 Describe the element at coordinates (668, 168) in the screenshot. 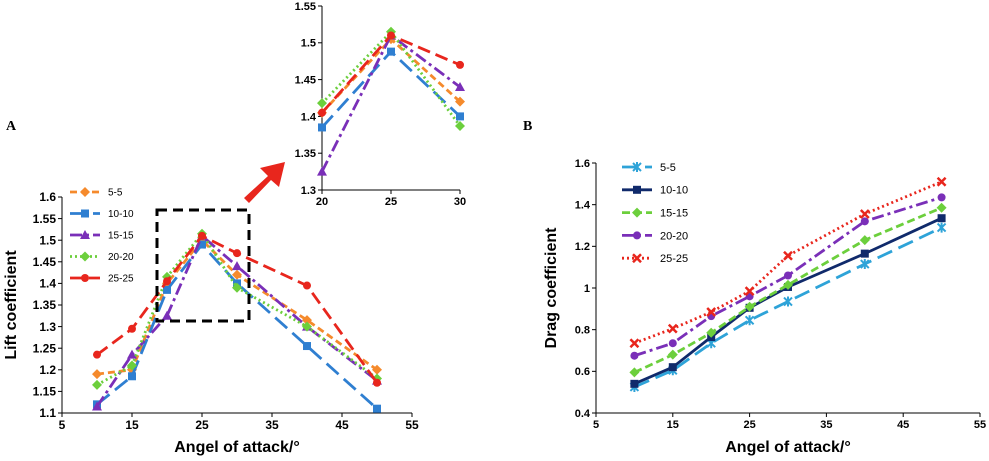

I see `legend-label-5-5: 5-5` at that location.